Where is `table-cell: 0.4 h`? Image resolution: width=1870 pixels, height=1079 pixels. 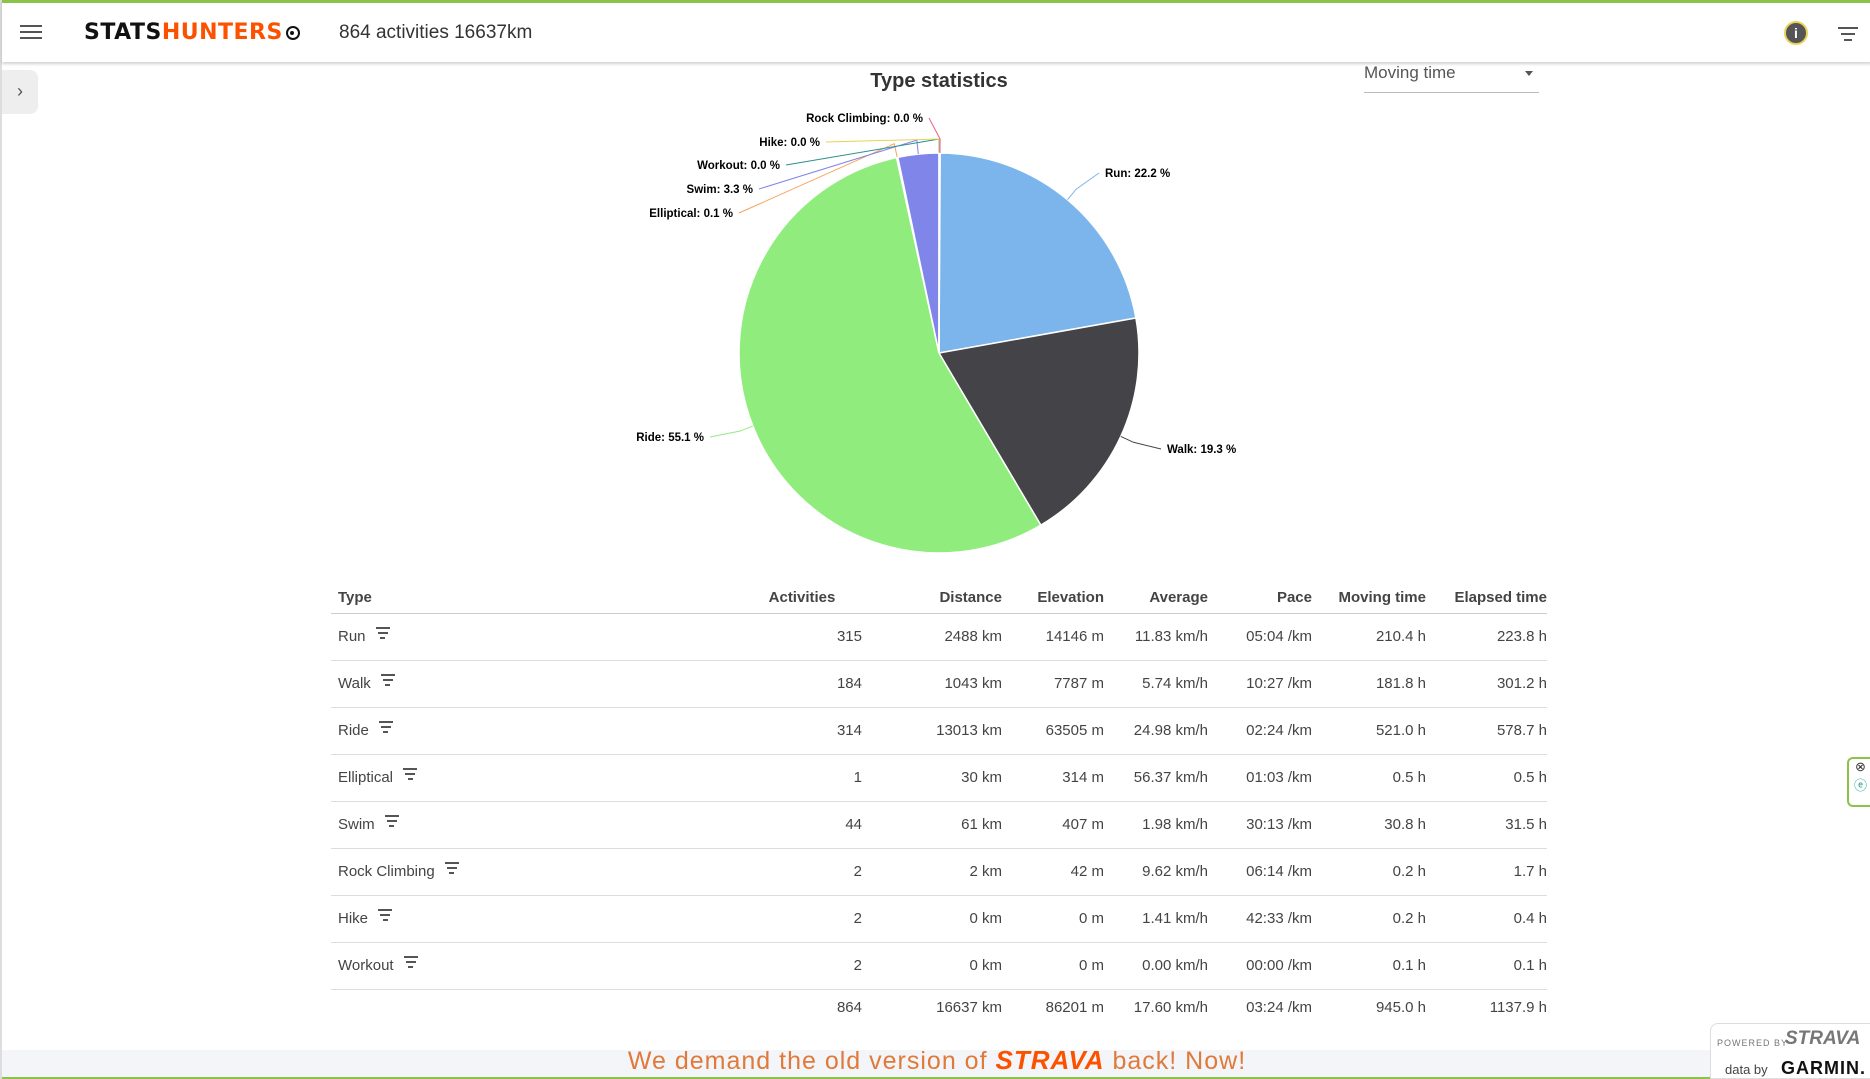
table-cell: 0.4 h is located at coordinates (1486, 919).